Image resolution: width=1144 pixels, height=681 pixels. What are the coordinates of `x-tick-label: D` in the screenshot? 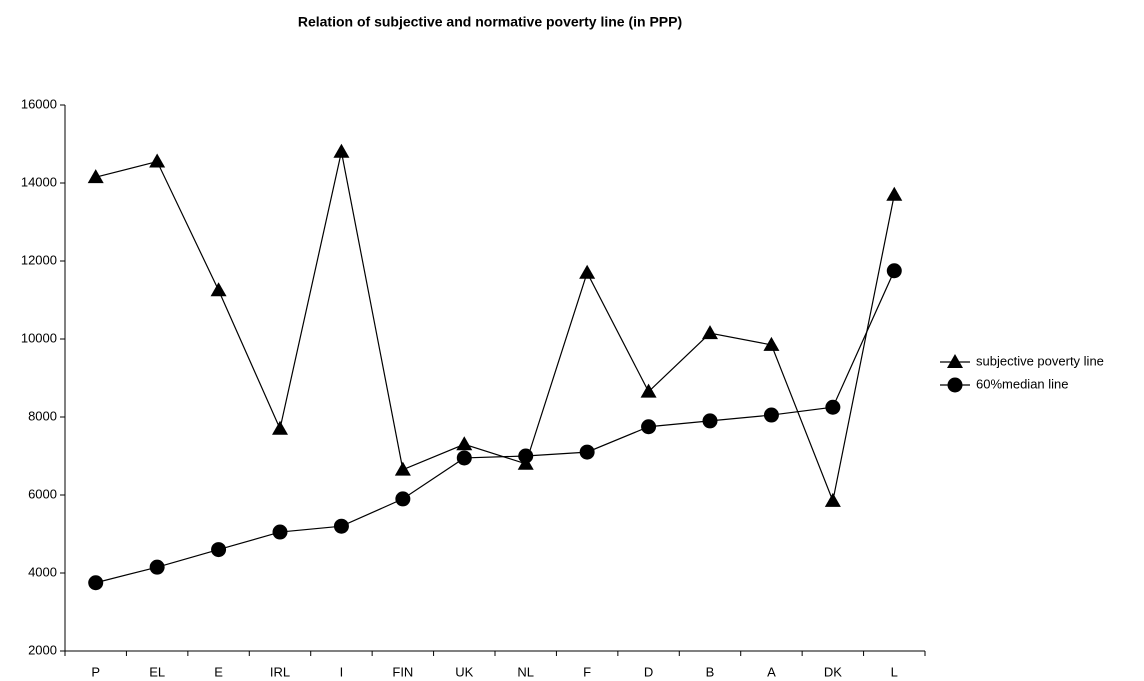 It's located at (648, 671).